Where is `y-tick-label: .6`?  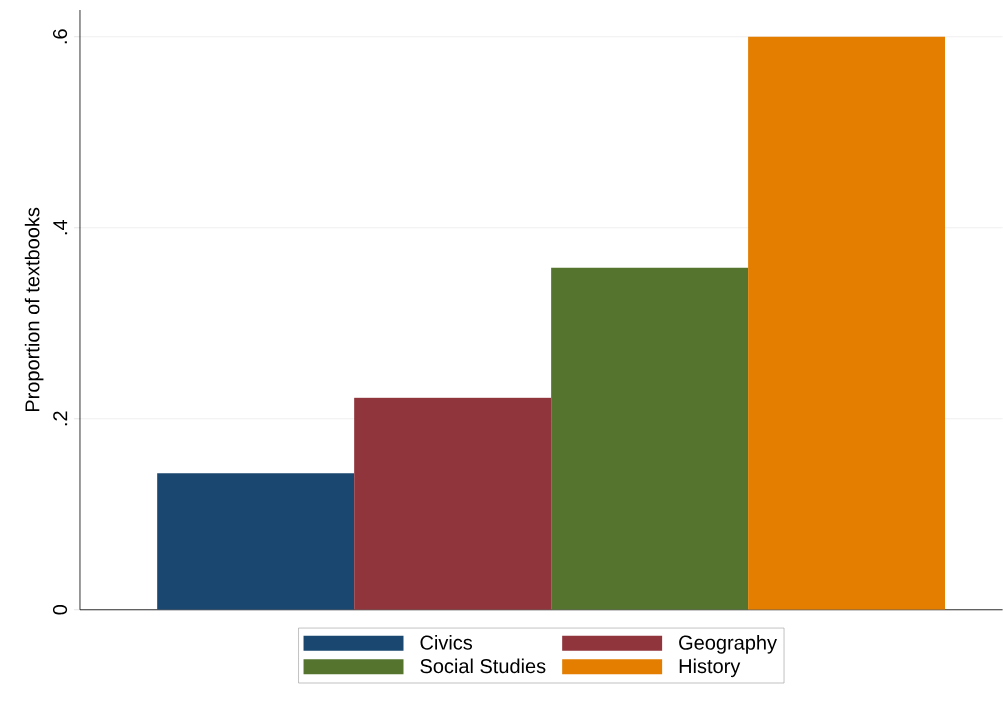 y-tick-label: .6 is located at coordinates (60, 36).